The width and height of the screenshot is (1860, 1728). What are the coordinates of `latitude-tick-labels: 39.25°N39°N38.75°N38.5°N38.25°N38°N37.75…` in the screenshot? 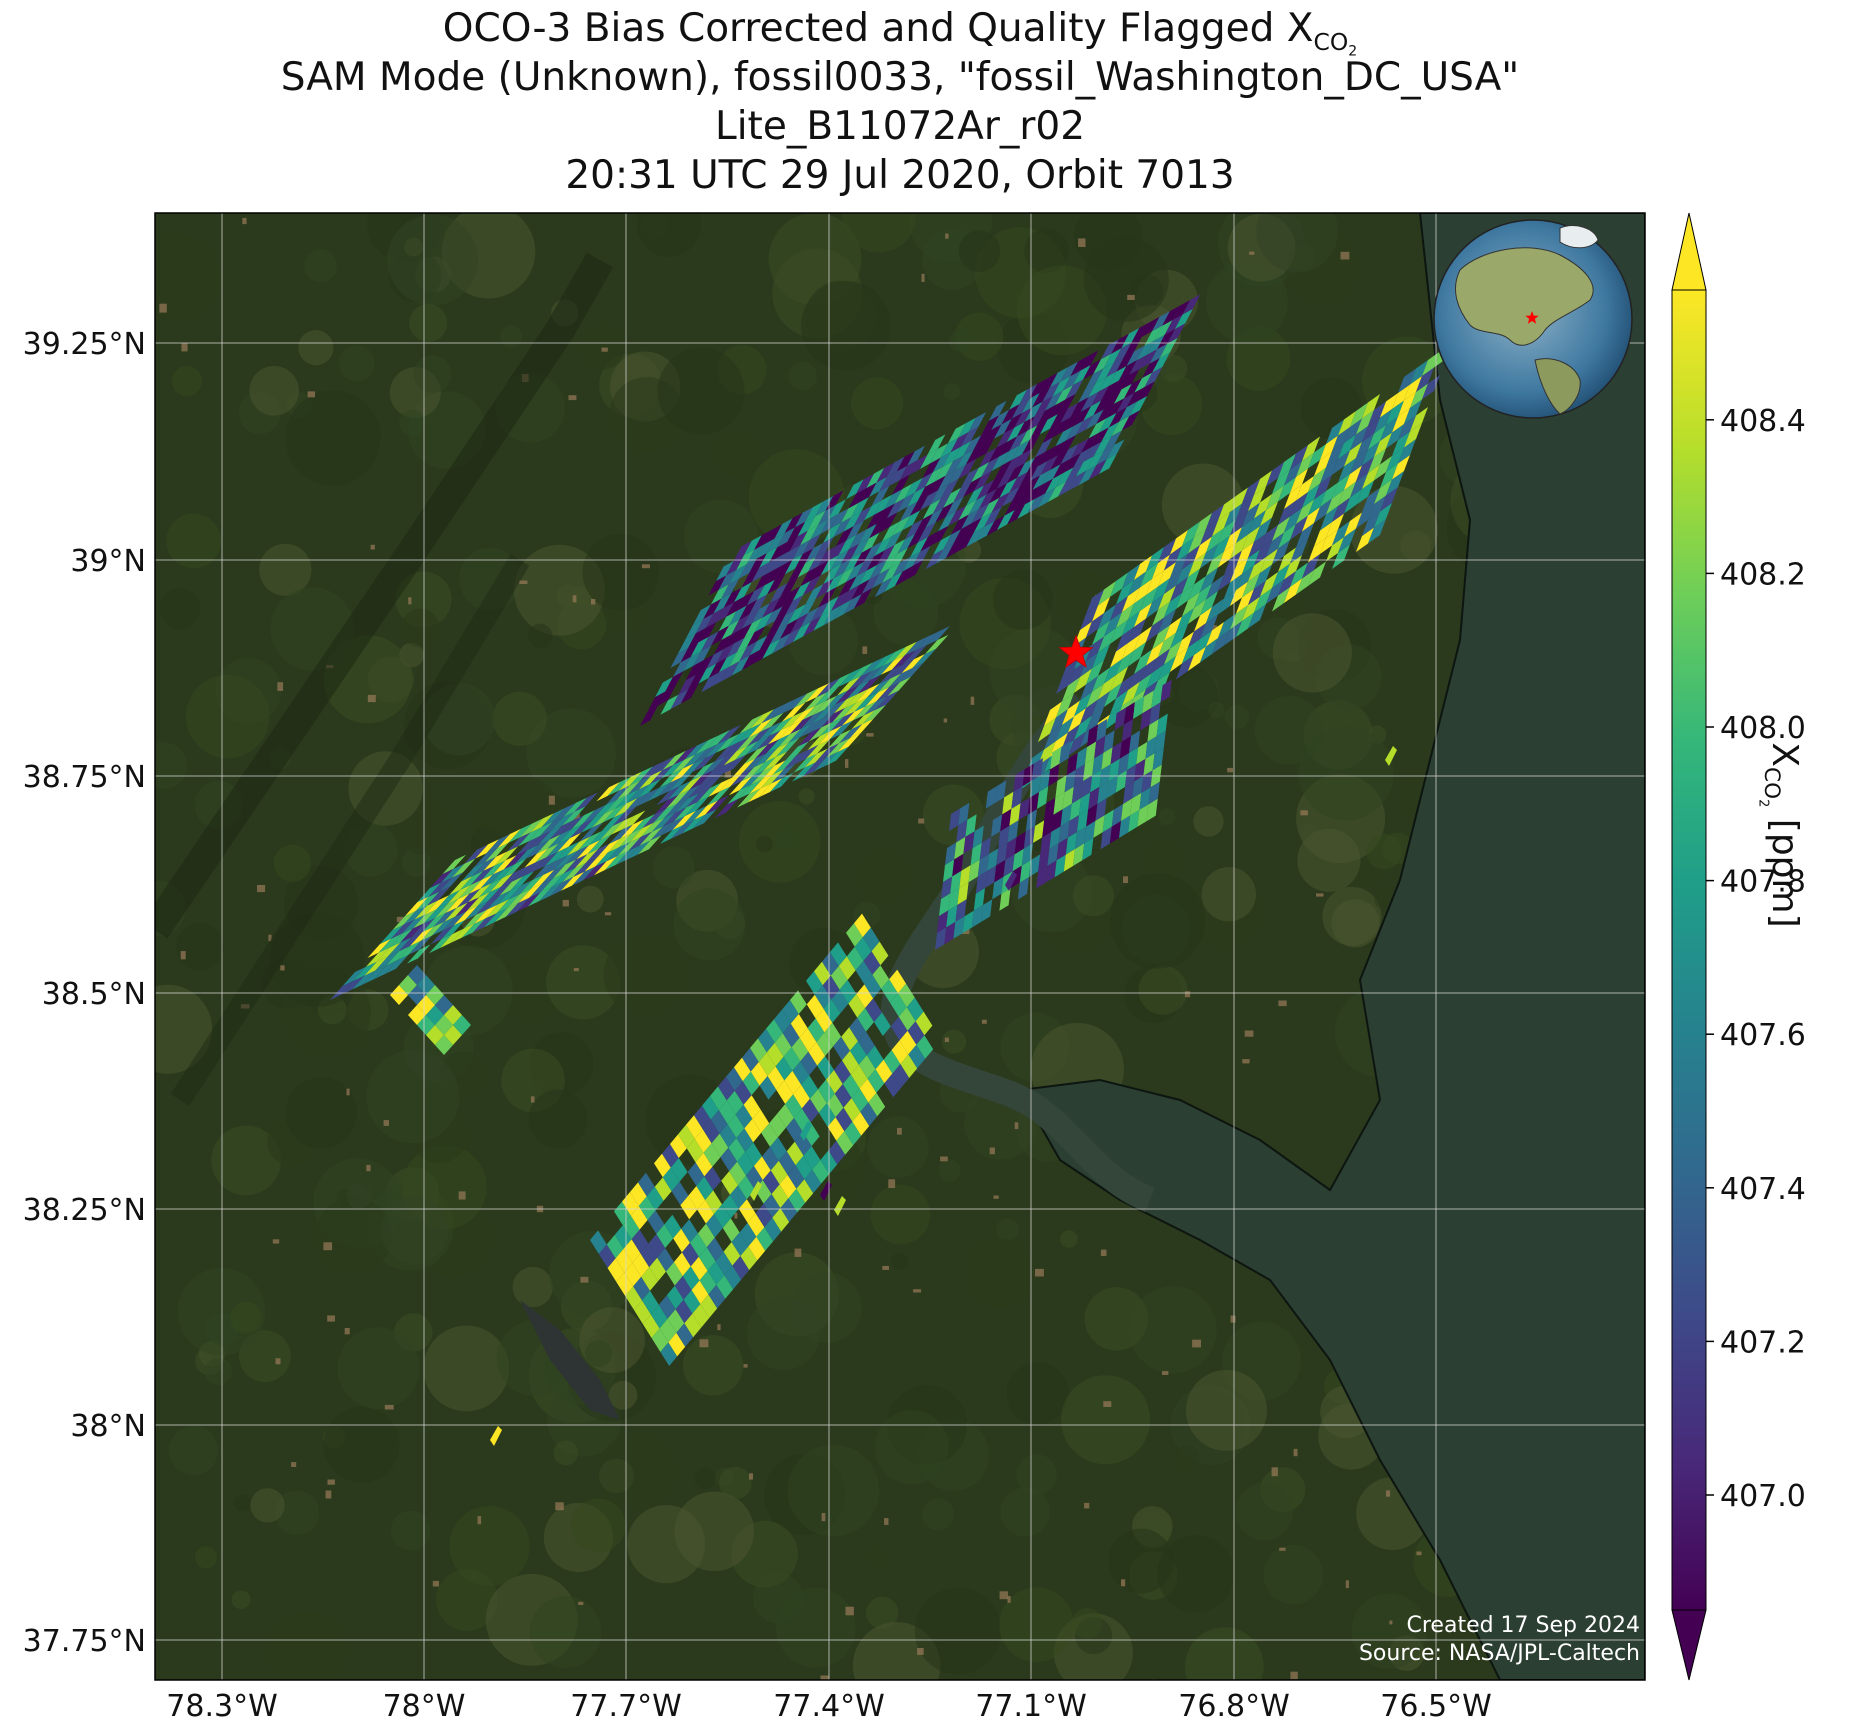 It's located at (84, 993).